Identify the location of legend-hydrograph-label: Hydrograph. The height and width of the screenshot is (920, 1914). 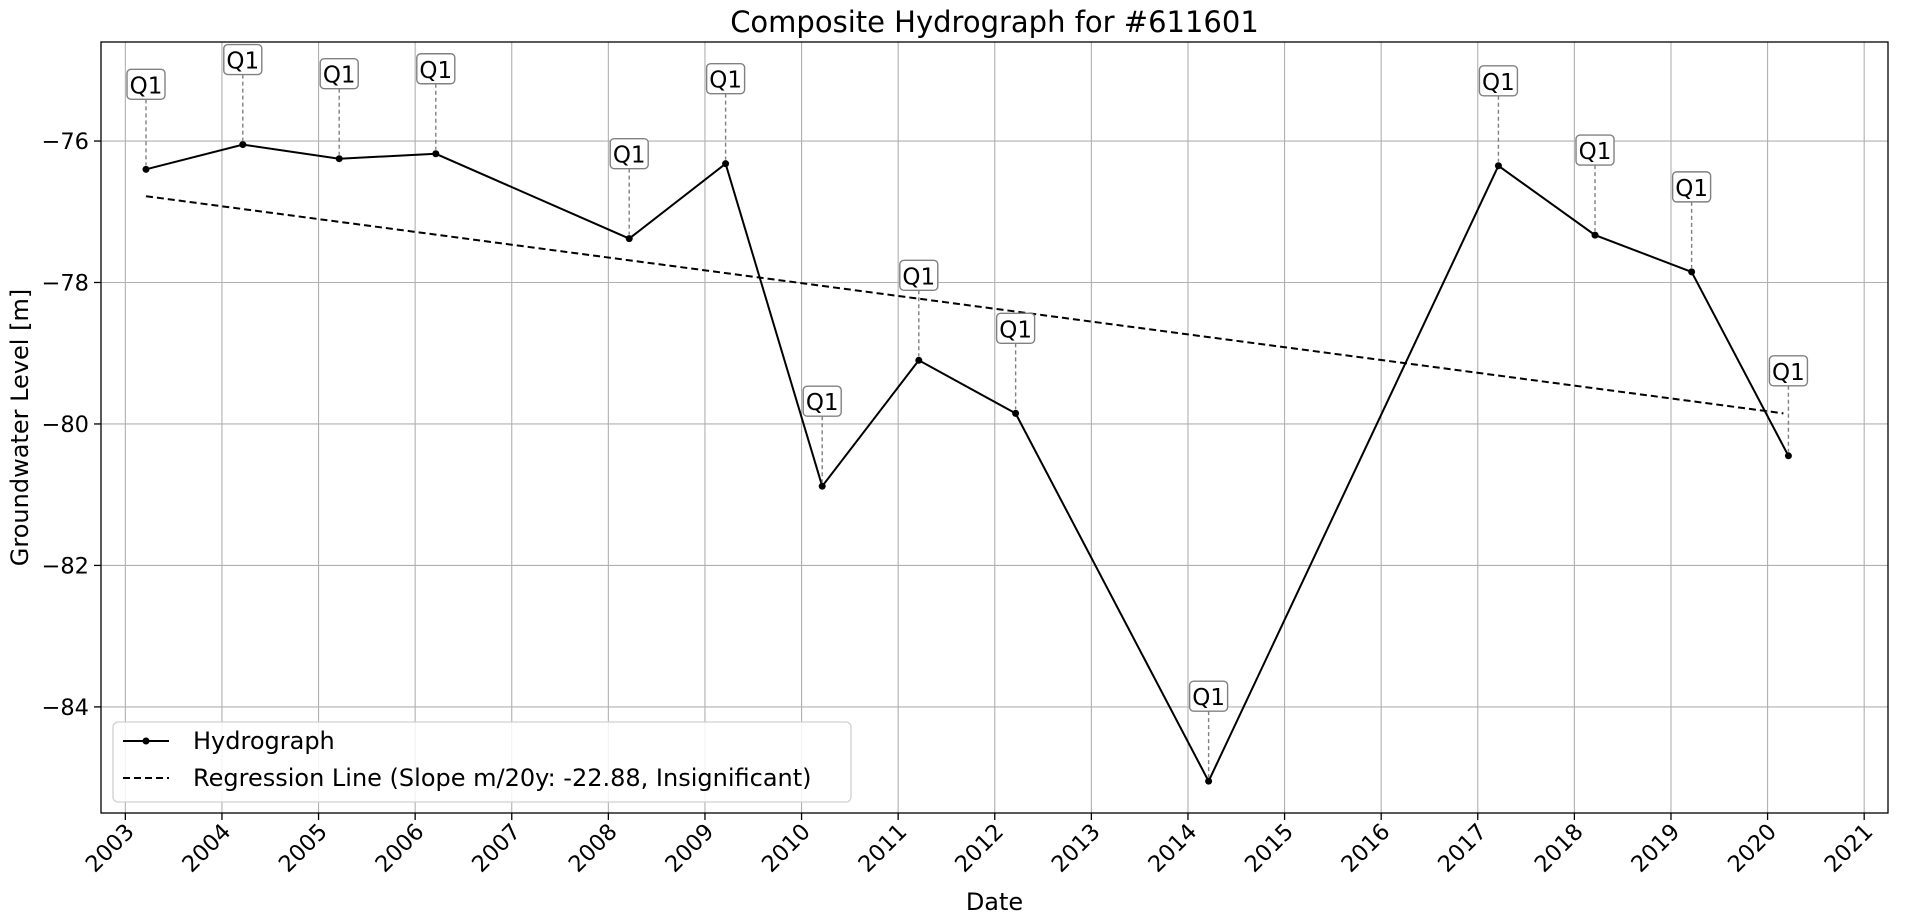
(264, 741).